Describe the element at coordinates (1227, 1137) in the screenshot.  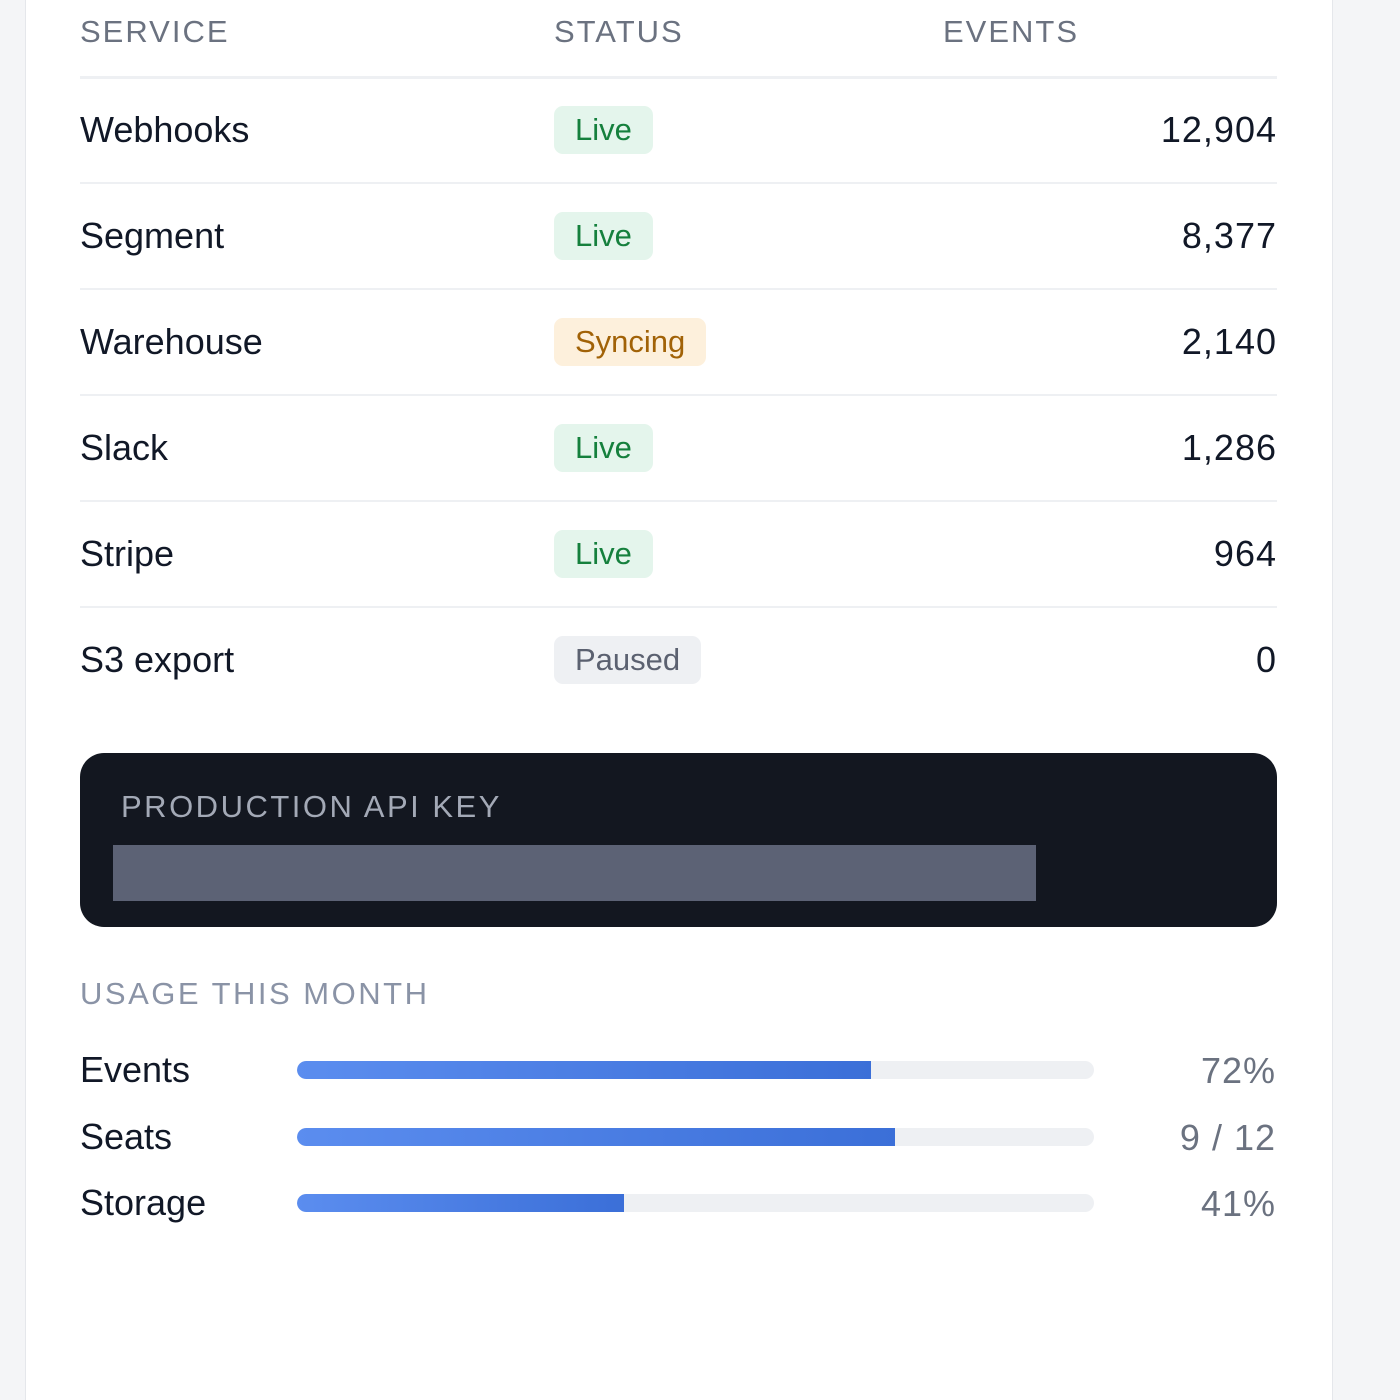
I see `usage-value: 9 / 12` at that location.